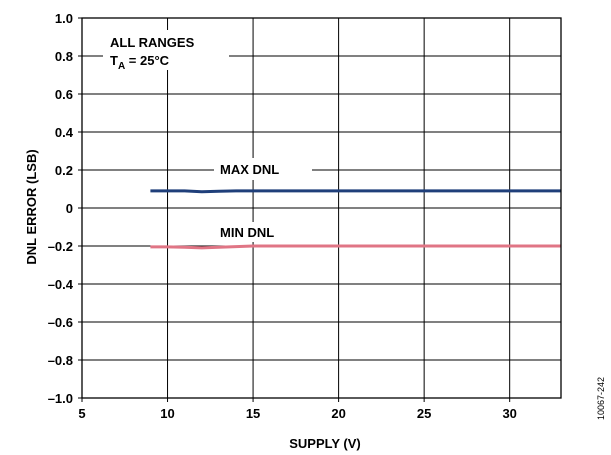  I want to click on conditions-line1: ALL RANGES, so click(152, 42).